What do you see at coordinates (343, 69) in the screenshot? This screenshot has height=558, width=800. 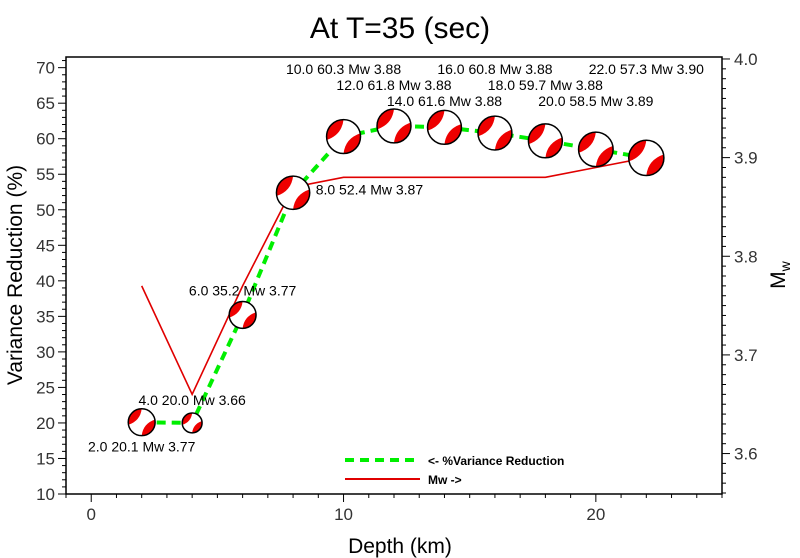 I see `point-label: 10.0 60.3 Mw 3.88` at bounding box center [343, 69].